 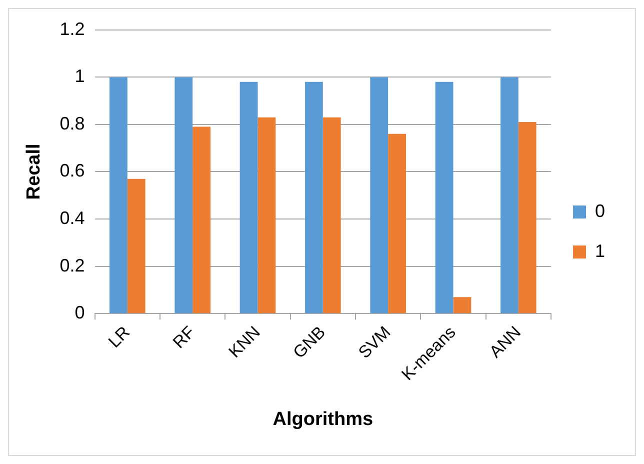 I want to click on legend-label: 0, so click(x=600, y=210).